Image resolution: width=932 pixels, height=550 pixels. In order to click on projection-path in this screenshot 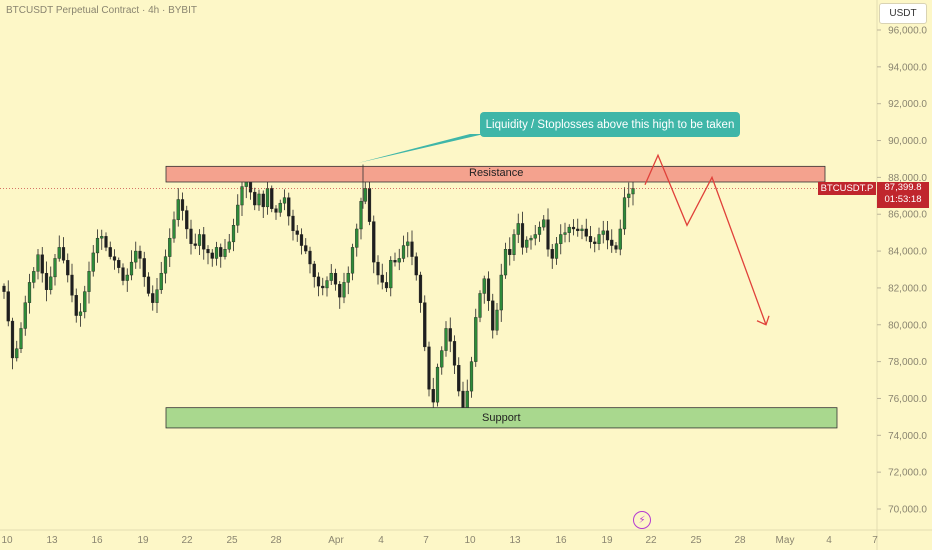, I will do `click(705, 239)`.